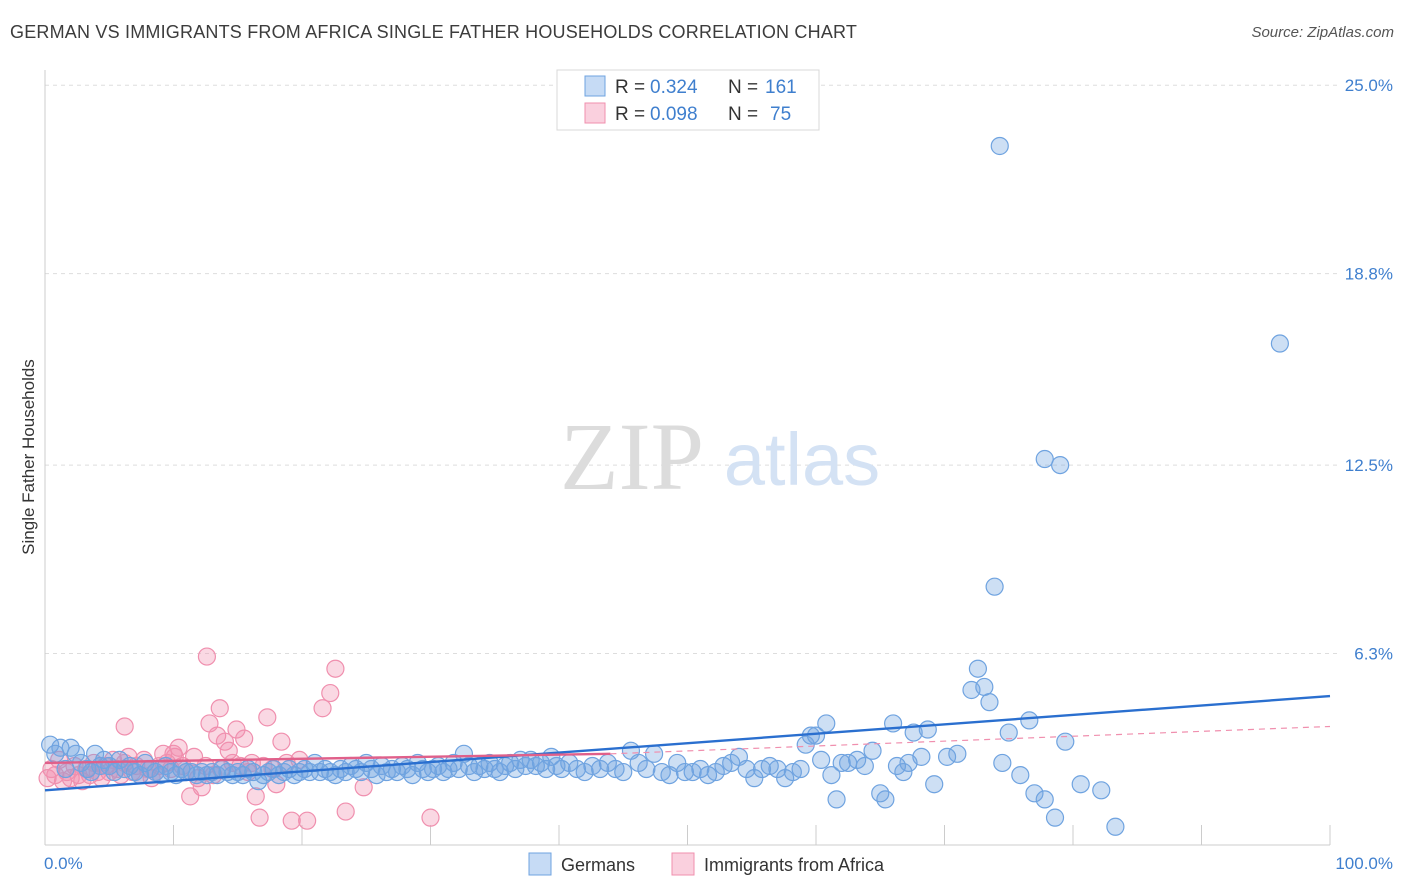 The height and width of the screenshot is (892, 1406). I want to click on y-tick-label-1: 12.5%, so click(1369, 465).